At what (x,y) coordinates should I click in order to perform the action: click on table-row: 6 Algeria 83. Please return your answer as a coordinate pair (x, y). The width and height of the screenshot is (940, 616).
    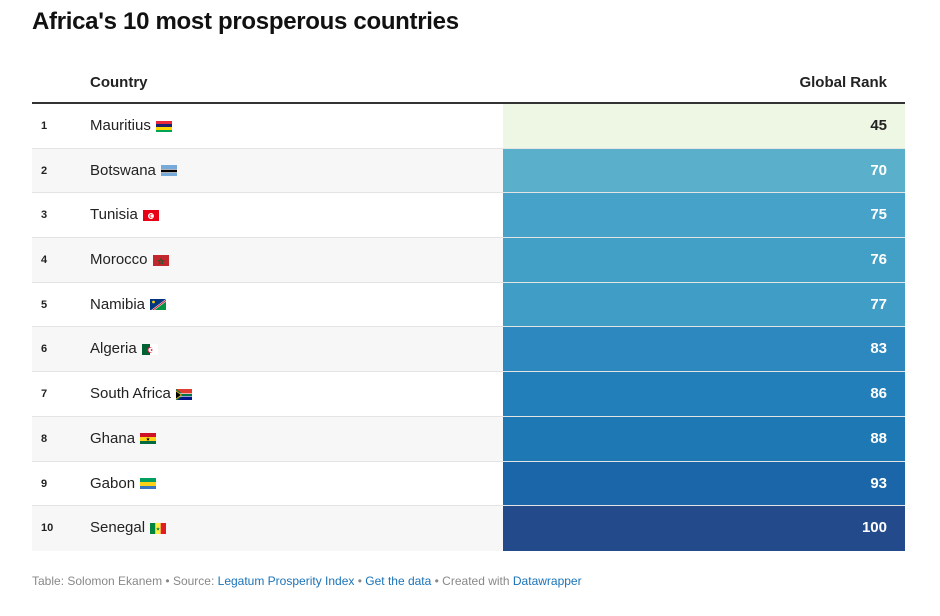
    Looking at the image, I should click on (468, 350).